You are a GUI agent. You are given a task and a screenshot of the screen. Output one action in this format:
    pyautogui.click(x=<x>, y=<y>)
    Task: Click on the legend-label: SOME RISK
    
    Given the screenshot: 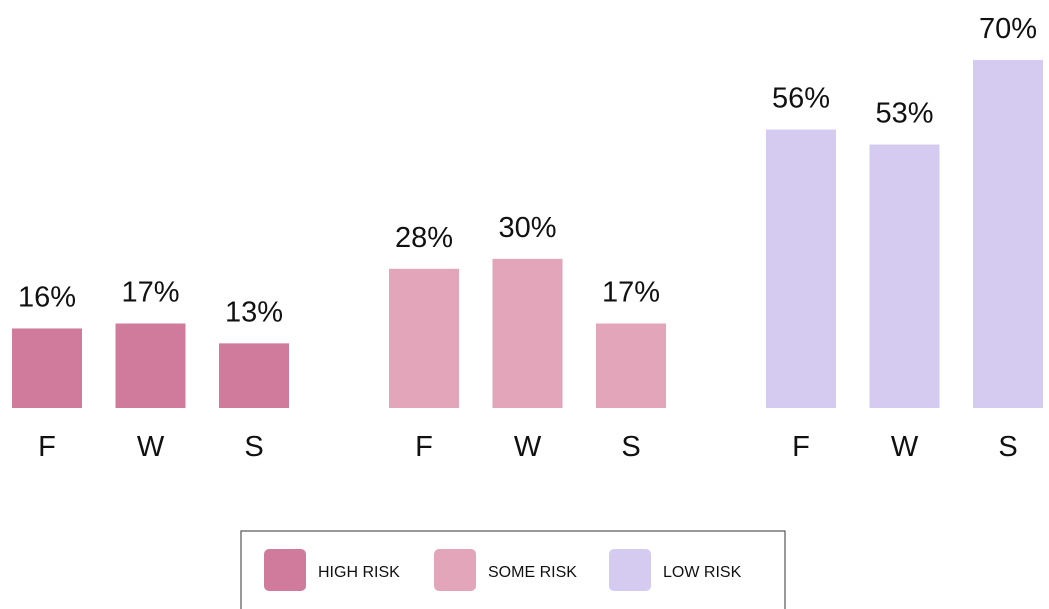 What is the action you would take?
    pyautogui.click(x=532, y=572)
    